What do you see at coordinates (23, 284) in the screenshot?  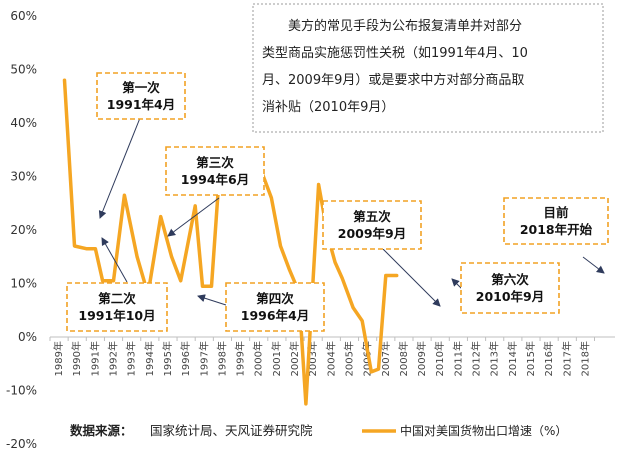 I see `y-tick-label: 10%` at bounding box center [23, 284].